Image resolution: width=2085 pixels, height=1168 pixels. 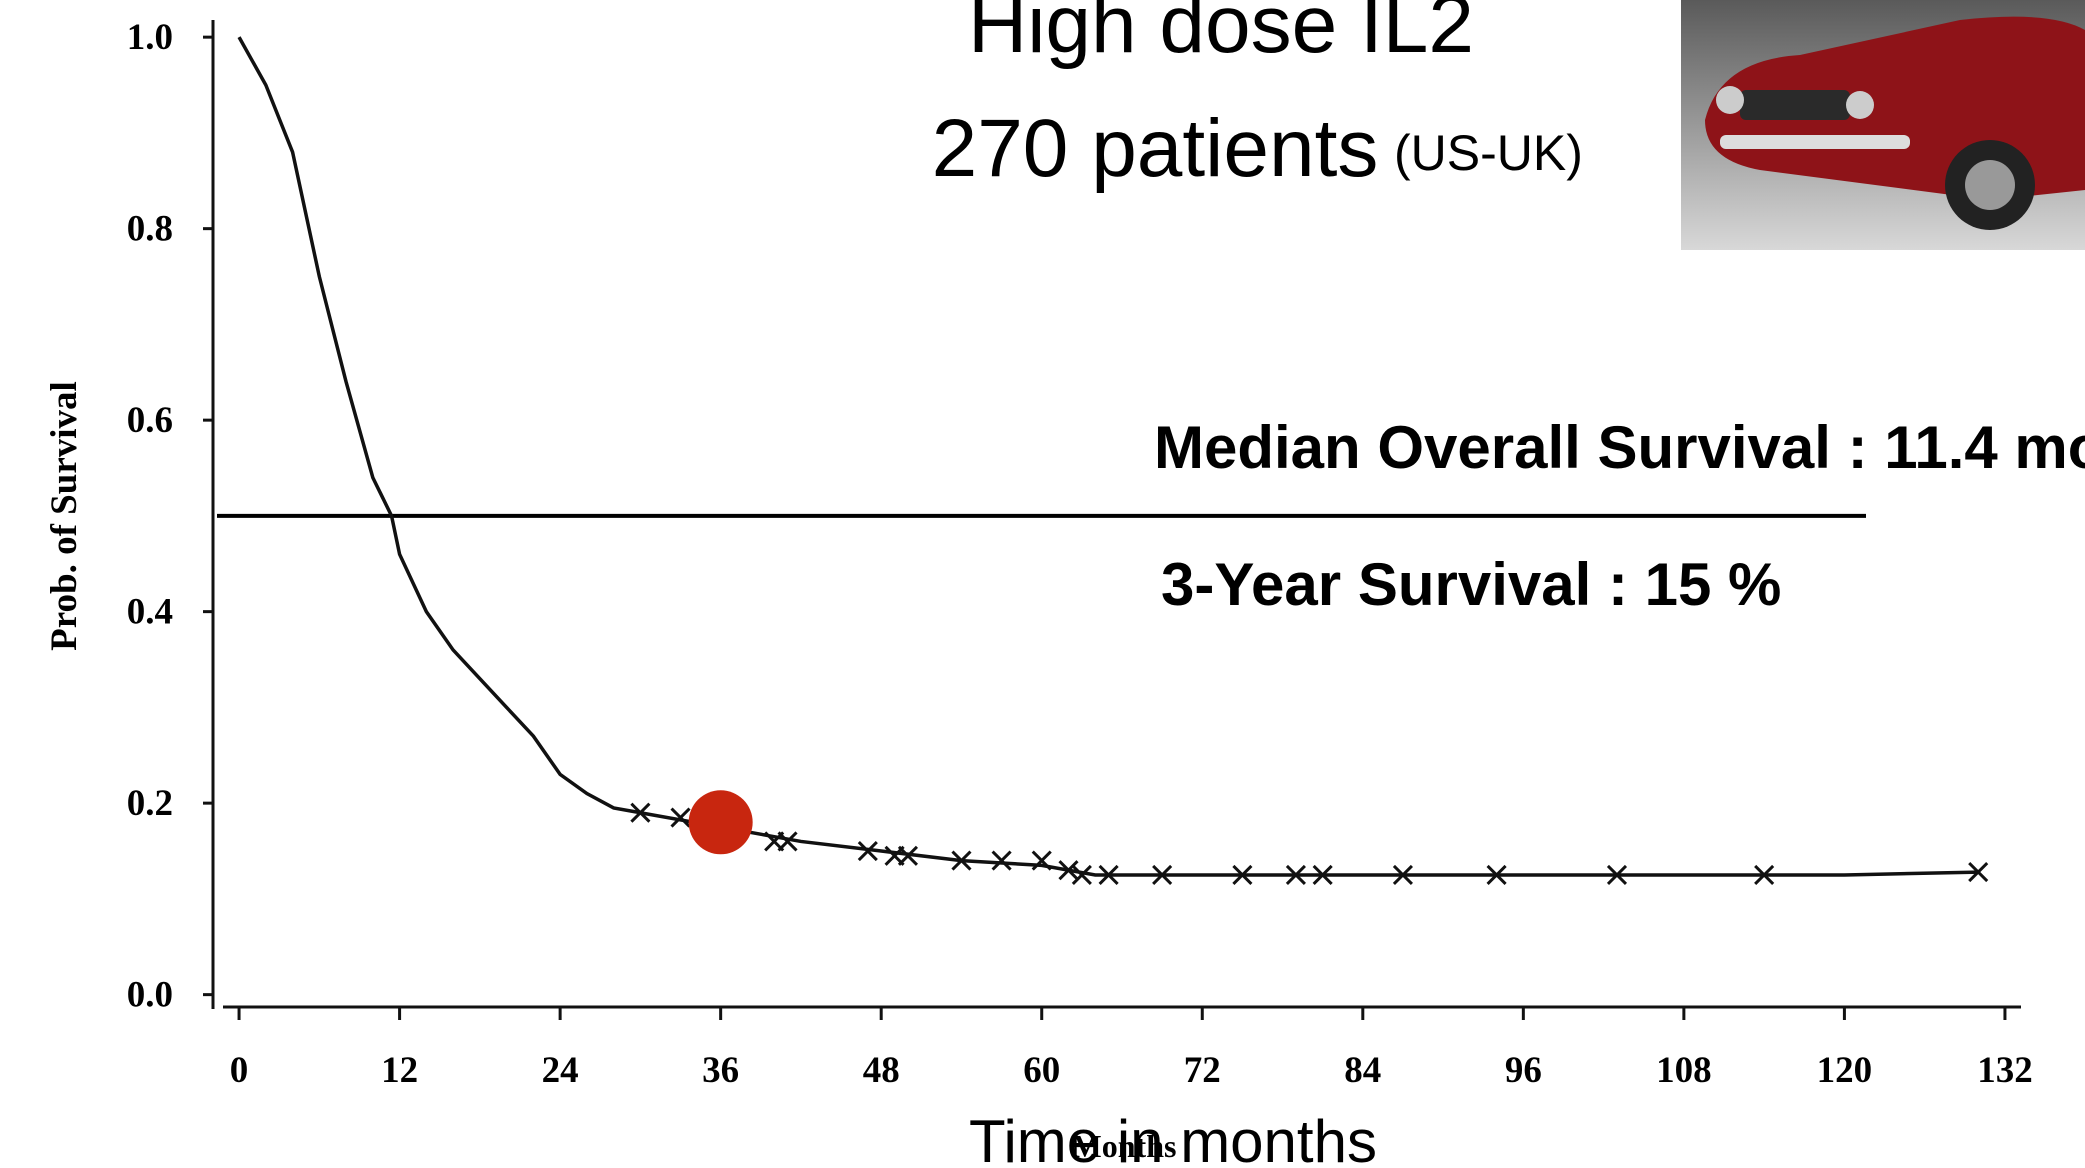 What do you see at coordinates (1041, 1070) in the screenshot?
I see `x-tick-label: 60` at bounding box center [1041, 1070].